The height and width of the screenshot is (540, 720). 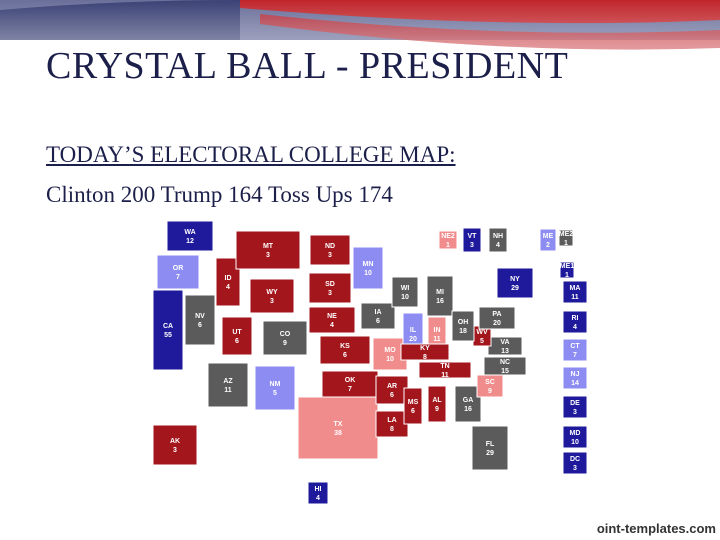 I want to click on subheading: Clinton 200 Trump 164 Toss Ups 174, so click(x=219, y=194).